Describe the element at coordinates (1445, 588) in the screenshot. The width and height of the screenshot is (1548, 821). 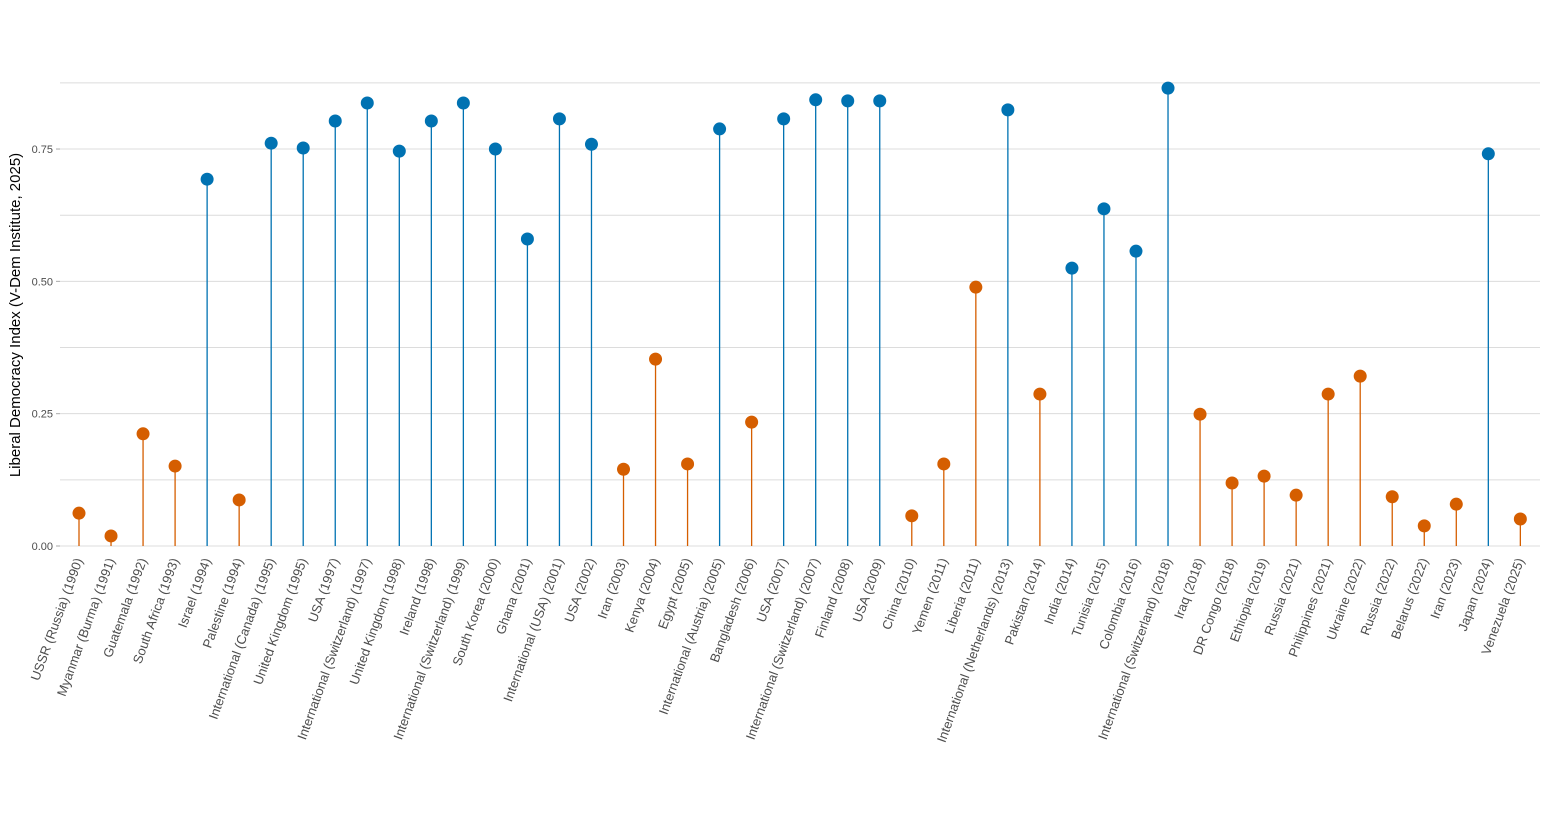
I see `x-tick-label: Iran (2023)` at that location.